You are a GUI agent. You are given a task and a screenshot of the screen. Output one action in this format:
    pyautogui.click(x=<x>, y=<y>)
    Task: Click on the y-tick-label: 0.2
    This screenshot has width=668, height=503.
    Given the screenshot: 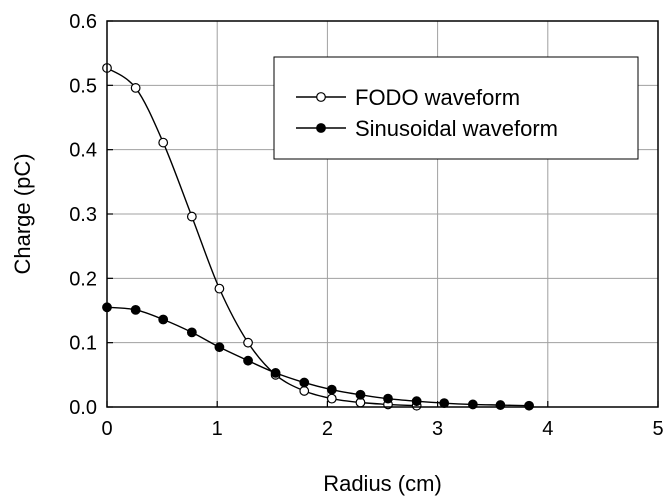 What is the action you would take?
    pyautogui.click(x=83, y=279)
    